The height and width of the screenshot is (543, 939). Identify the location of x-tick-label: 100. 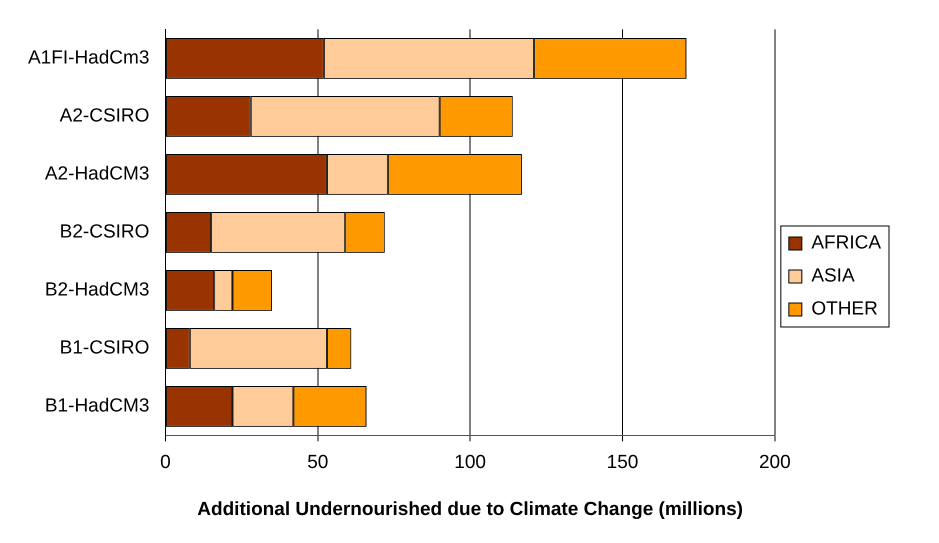
(470, 463).